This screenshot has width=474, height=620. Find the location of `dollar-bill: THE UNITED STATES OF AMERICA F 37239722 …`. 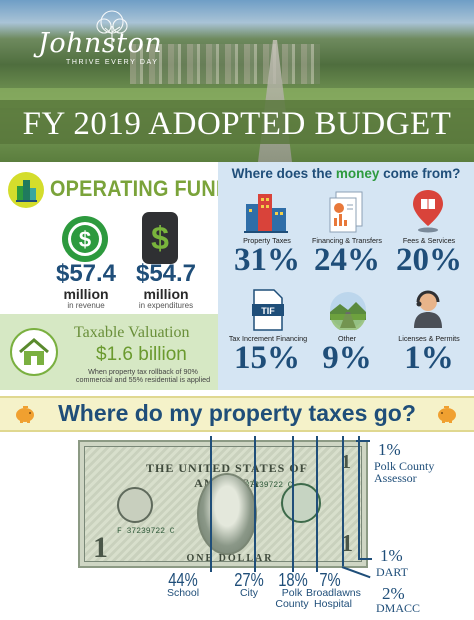

dollar-bill: THE UNITED STATES OF AMERICA F 37239722 … is located at coordinates (223, 504).